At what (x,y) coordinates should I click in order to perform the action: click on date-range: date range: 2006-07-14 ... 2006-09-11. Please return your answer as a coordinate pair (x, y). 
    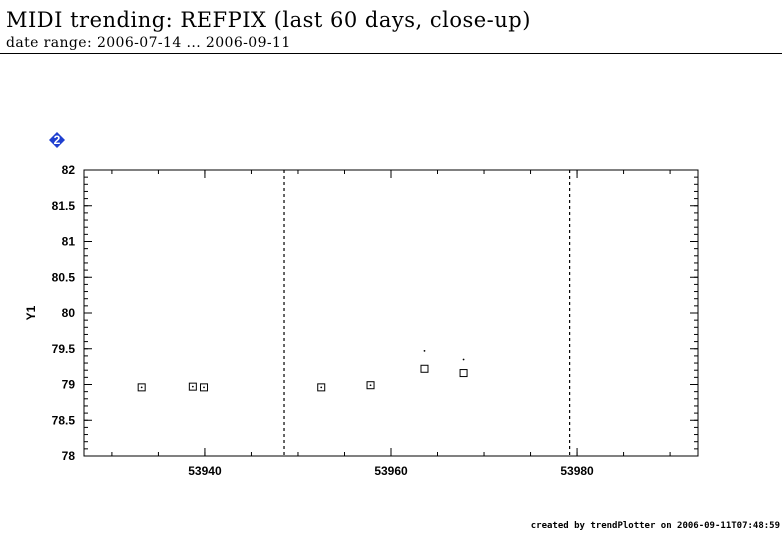
    Looking at the image, I should click on (148, 43).